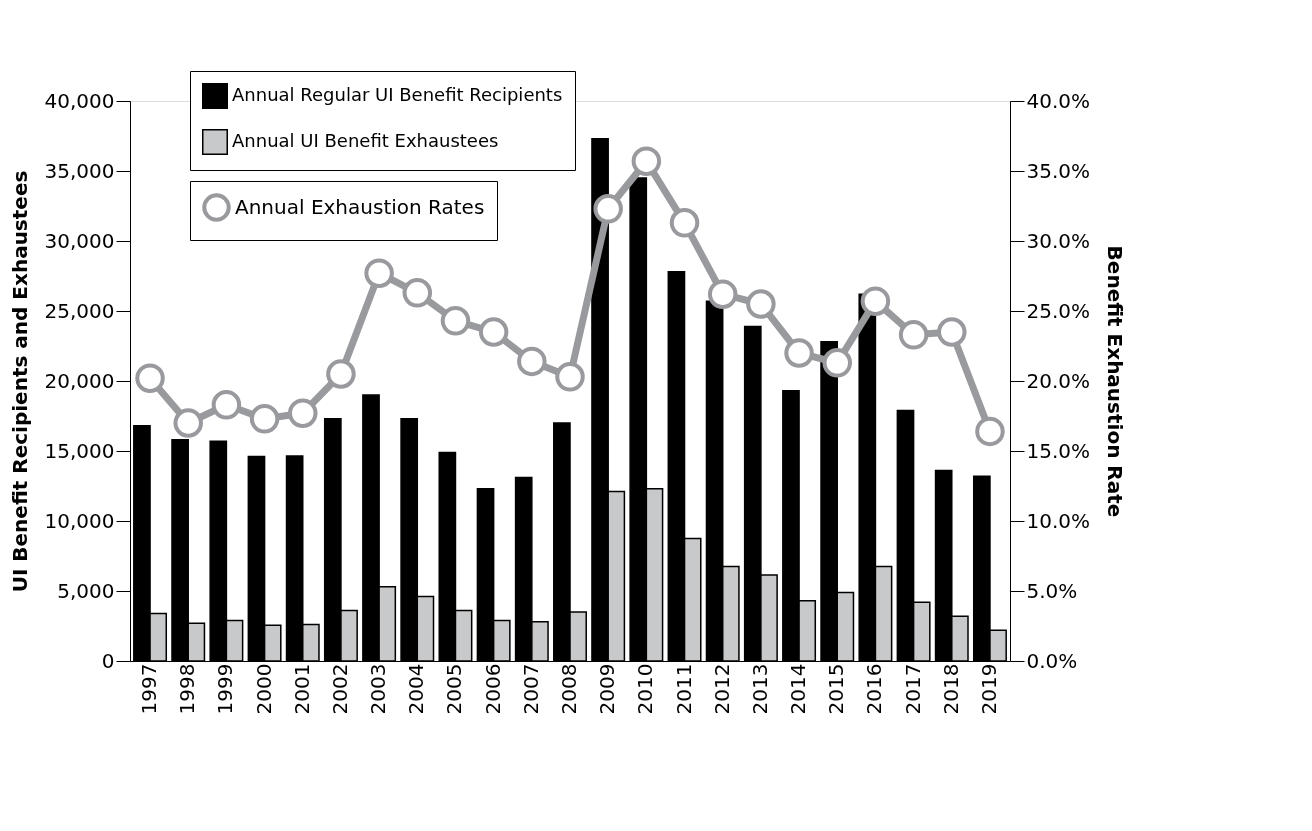 The image size is (1312, 831). Describe the element at coordinates (950, 689) in the screenshot. I see `x-tick-label: 2018` at that location.